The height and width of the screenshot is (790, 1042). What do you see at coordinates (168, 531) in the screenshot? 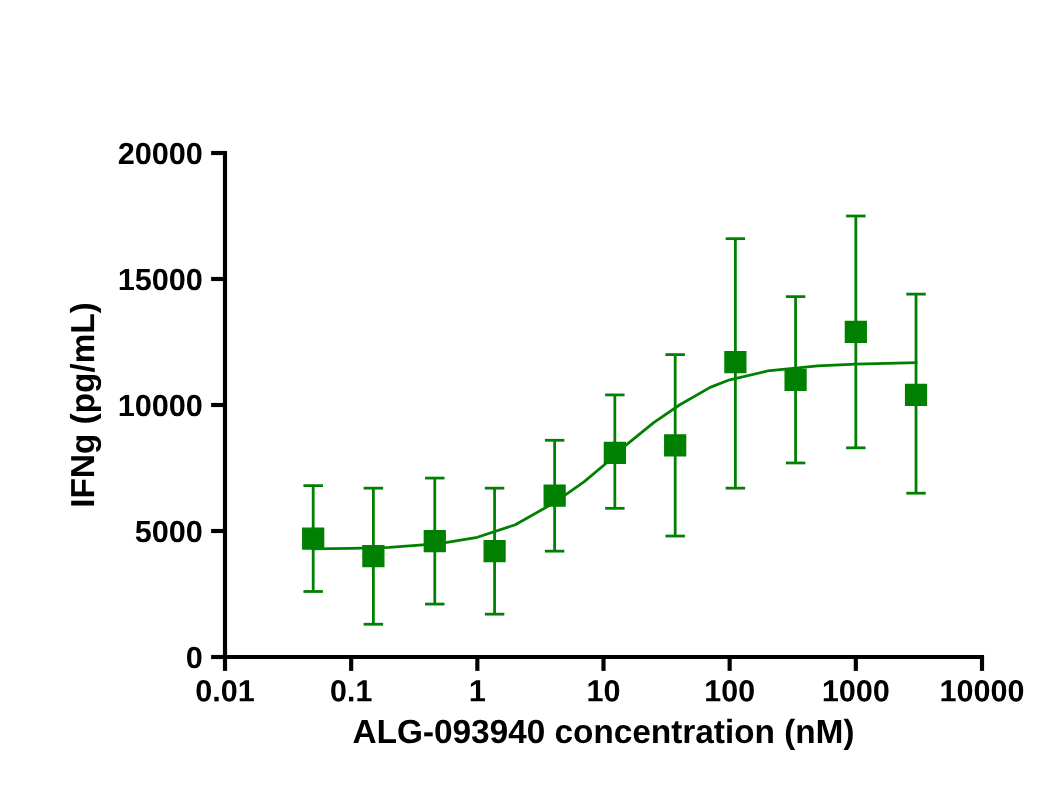
I see `y-tick-label: 5000` at bounding box center [168, 531].